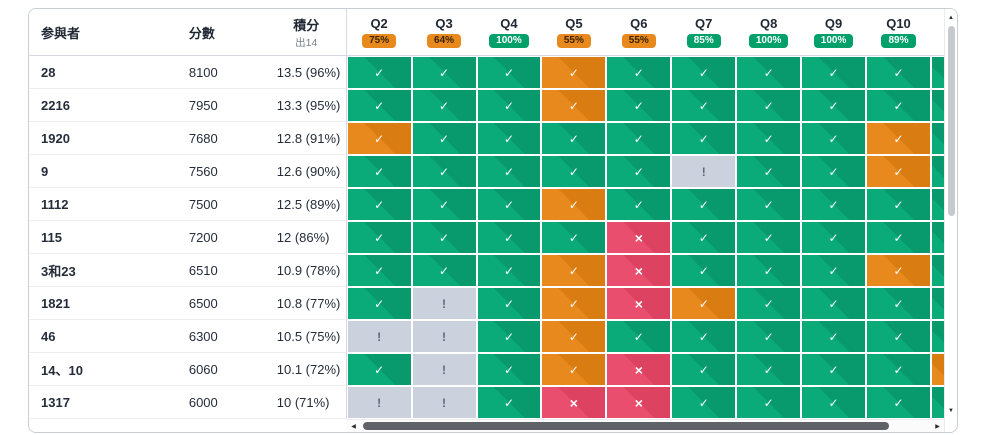  What do you see at coordinates (509, 32) in the screenshot?
I see `question-header-q4: Q4 100%` at bounding box center [509, 32].